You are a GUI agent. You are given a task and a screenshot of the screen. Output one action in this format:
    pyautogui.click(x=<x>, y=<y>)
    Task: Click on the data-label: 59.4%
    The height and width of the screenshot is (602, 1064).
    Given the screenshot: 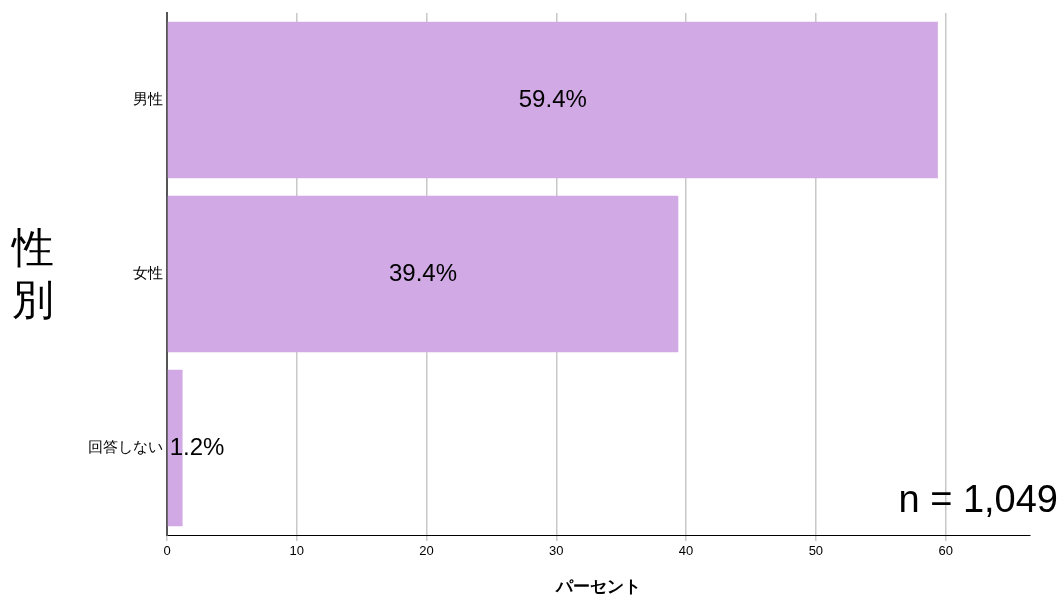 What is the action you would take?
    pyautogui.click(x=552, y=98)
    